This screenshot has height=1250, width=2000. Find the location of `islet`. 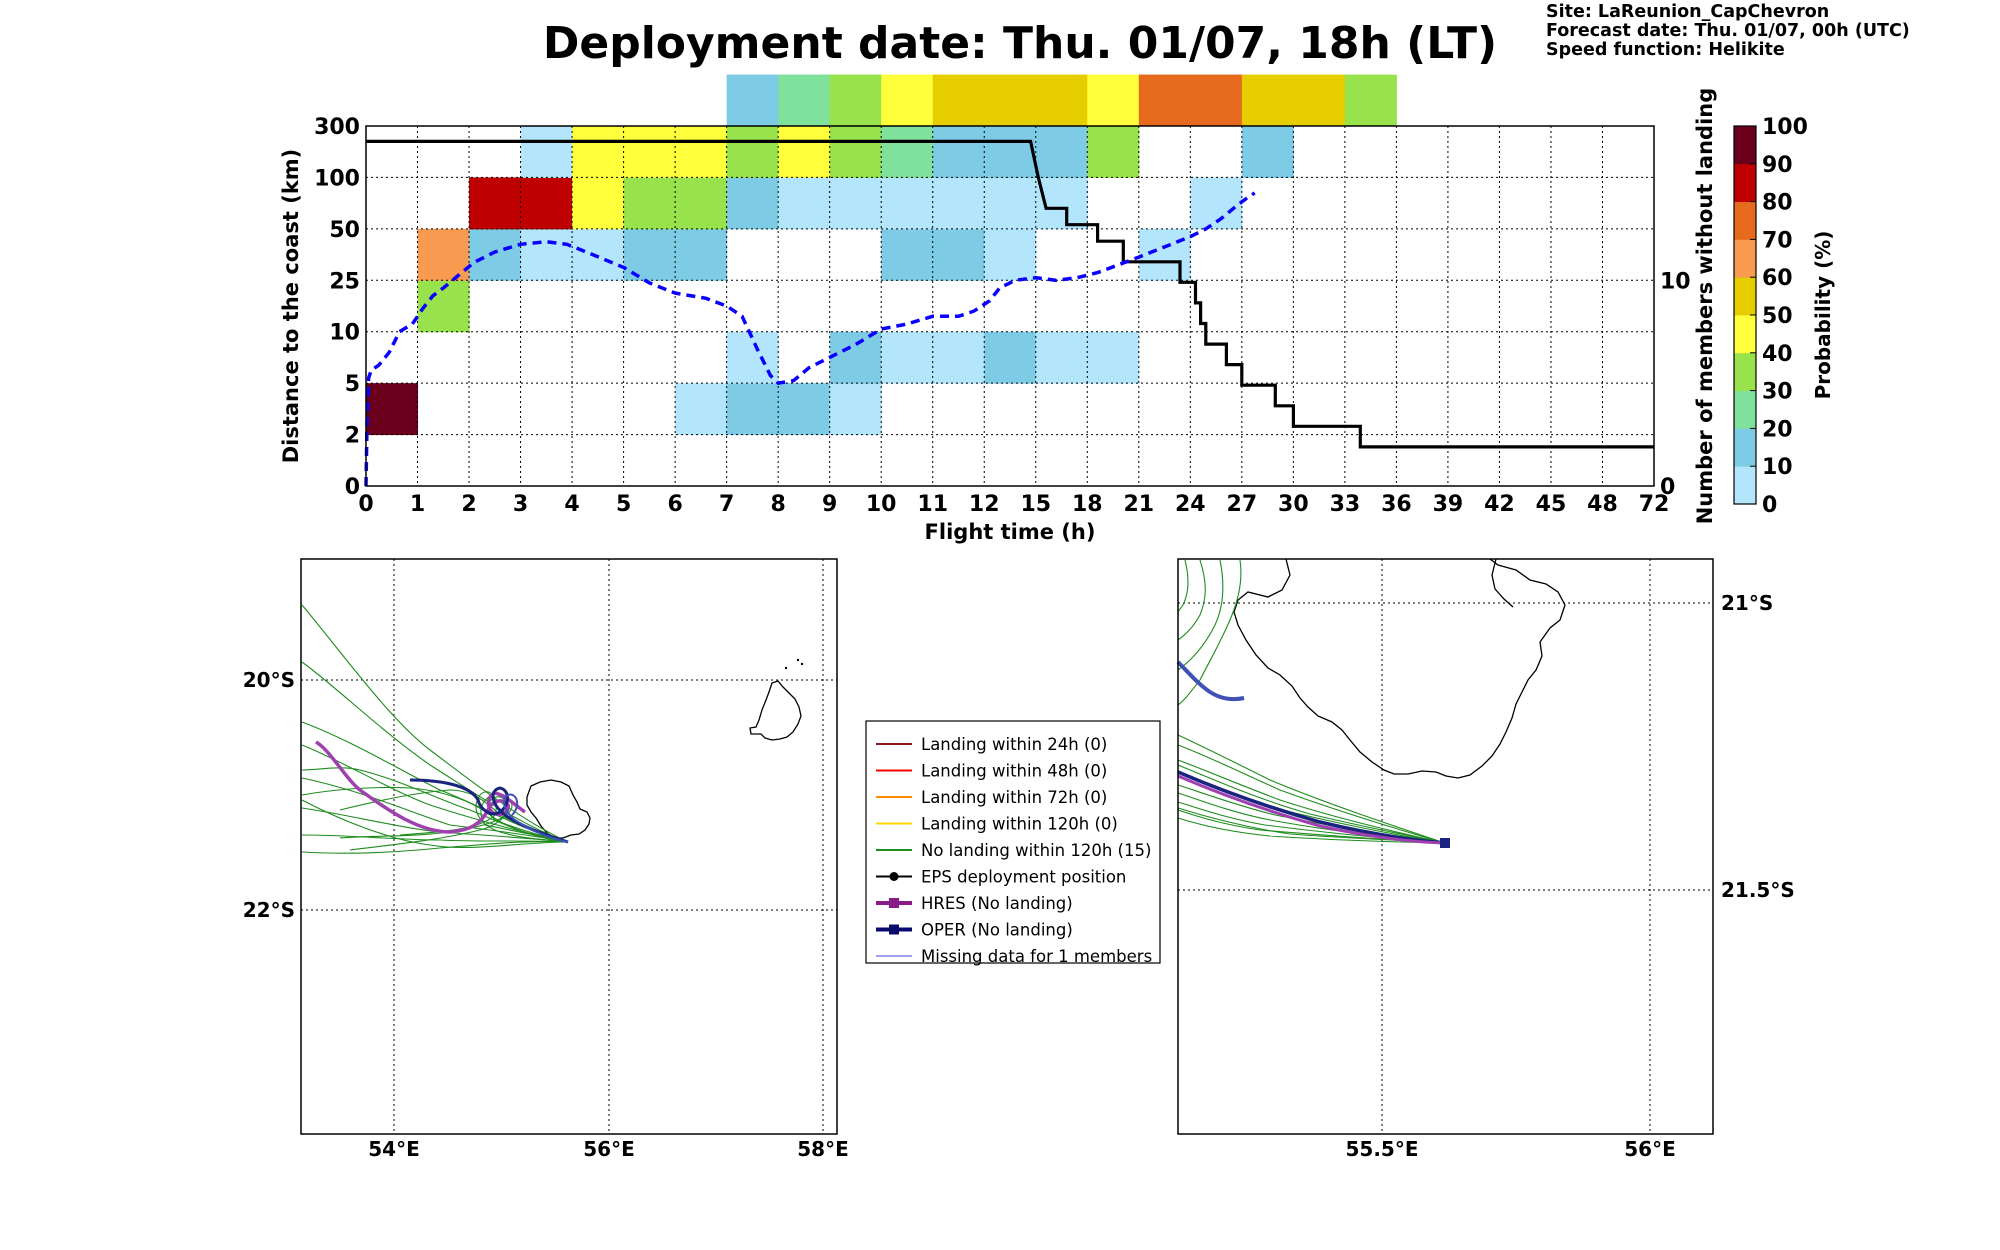

islet is located at coordinates (798, 660).